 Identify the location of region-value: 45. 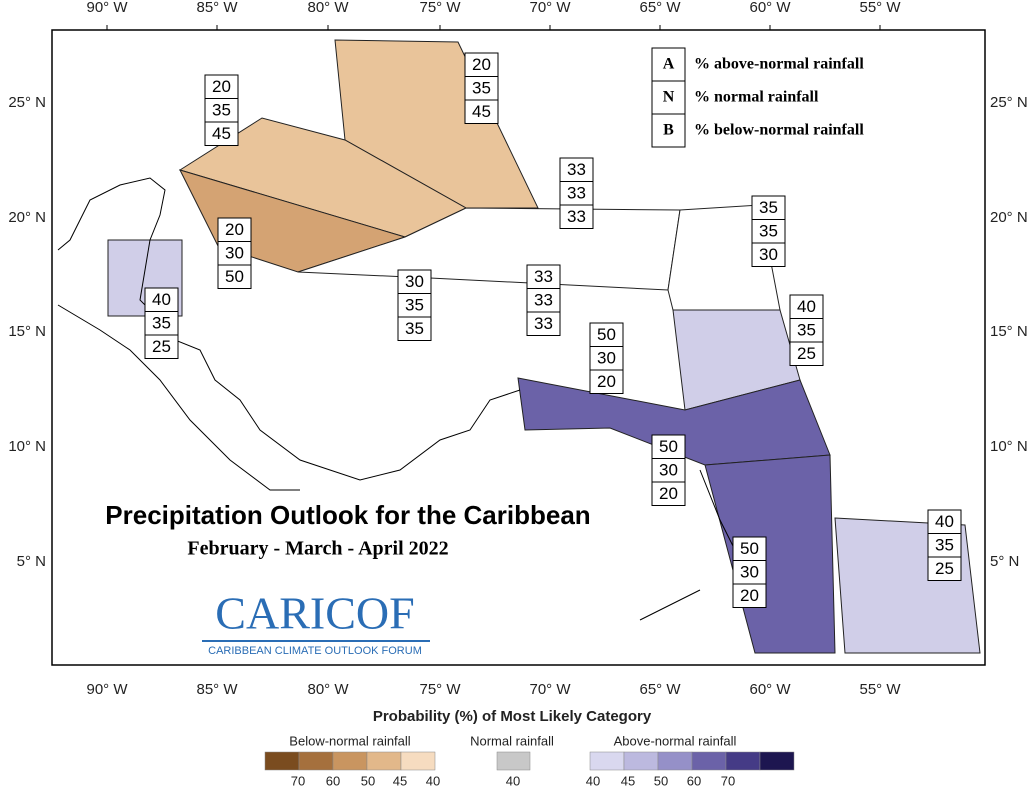
(221, 133).